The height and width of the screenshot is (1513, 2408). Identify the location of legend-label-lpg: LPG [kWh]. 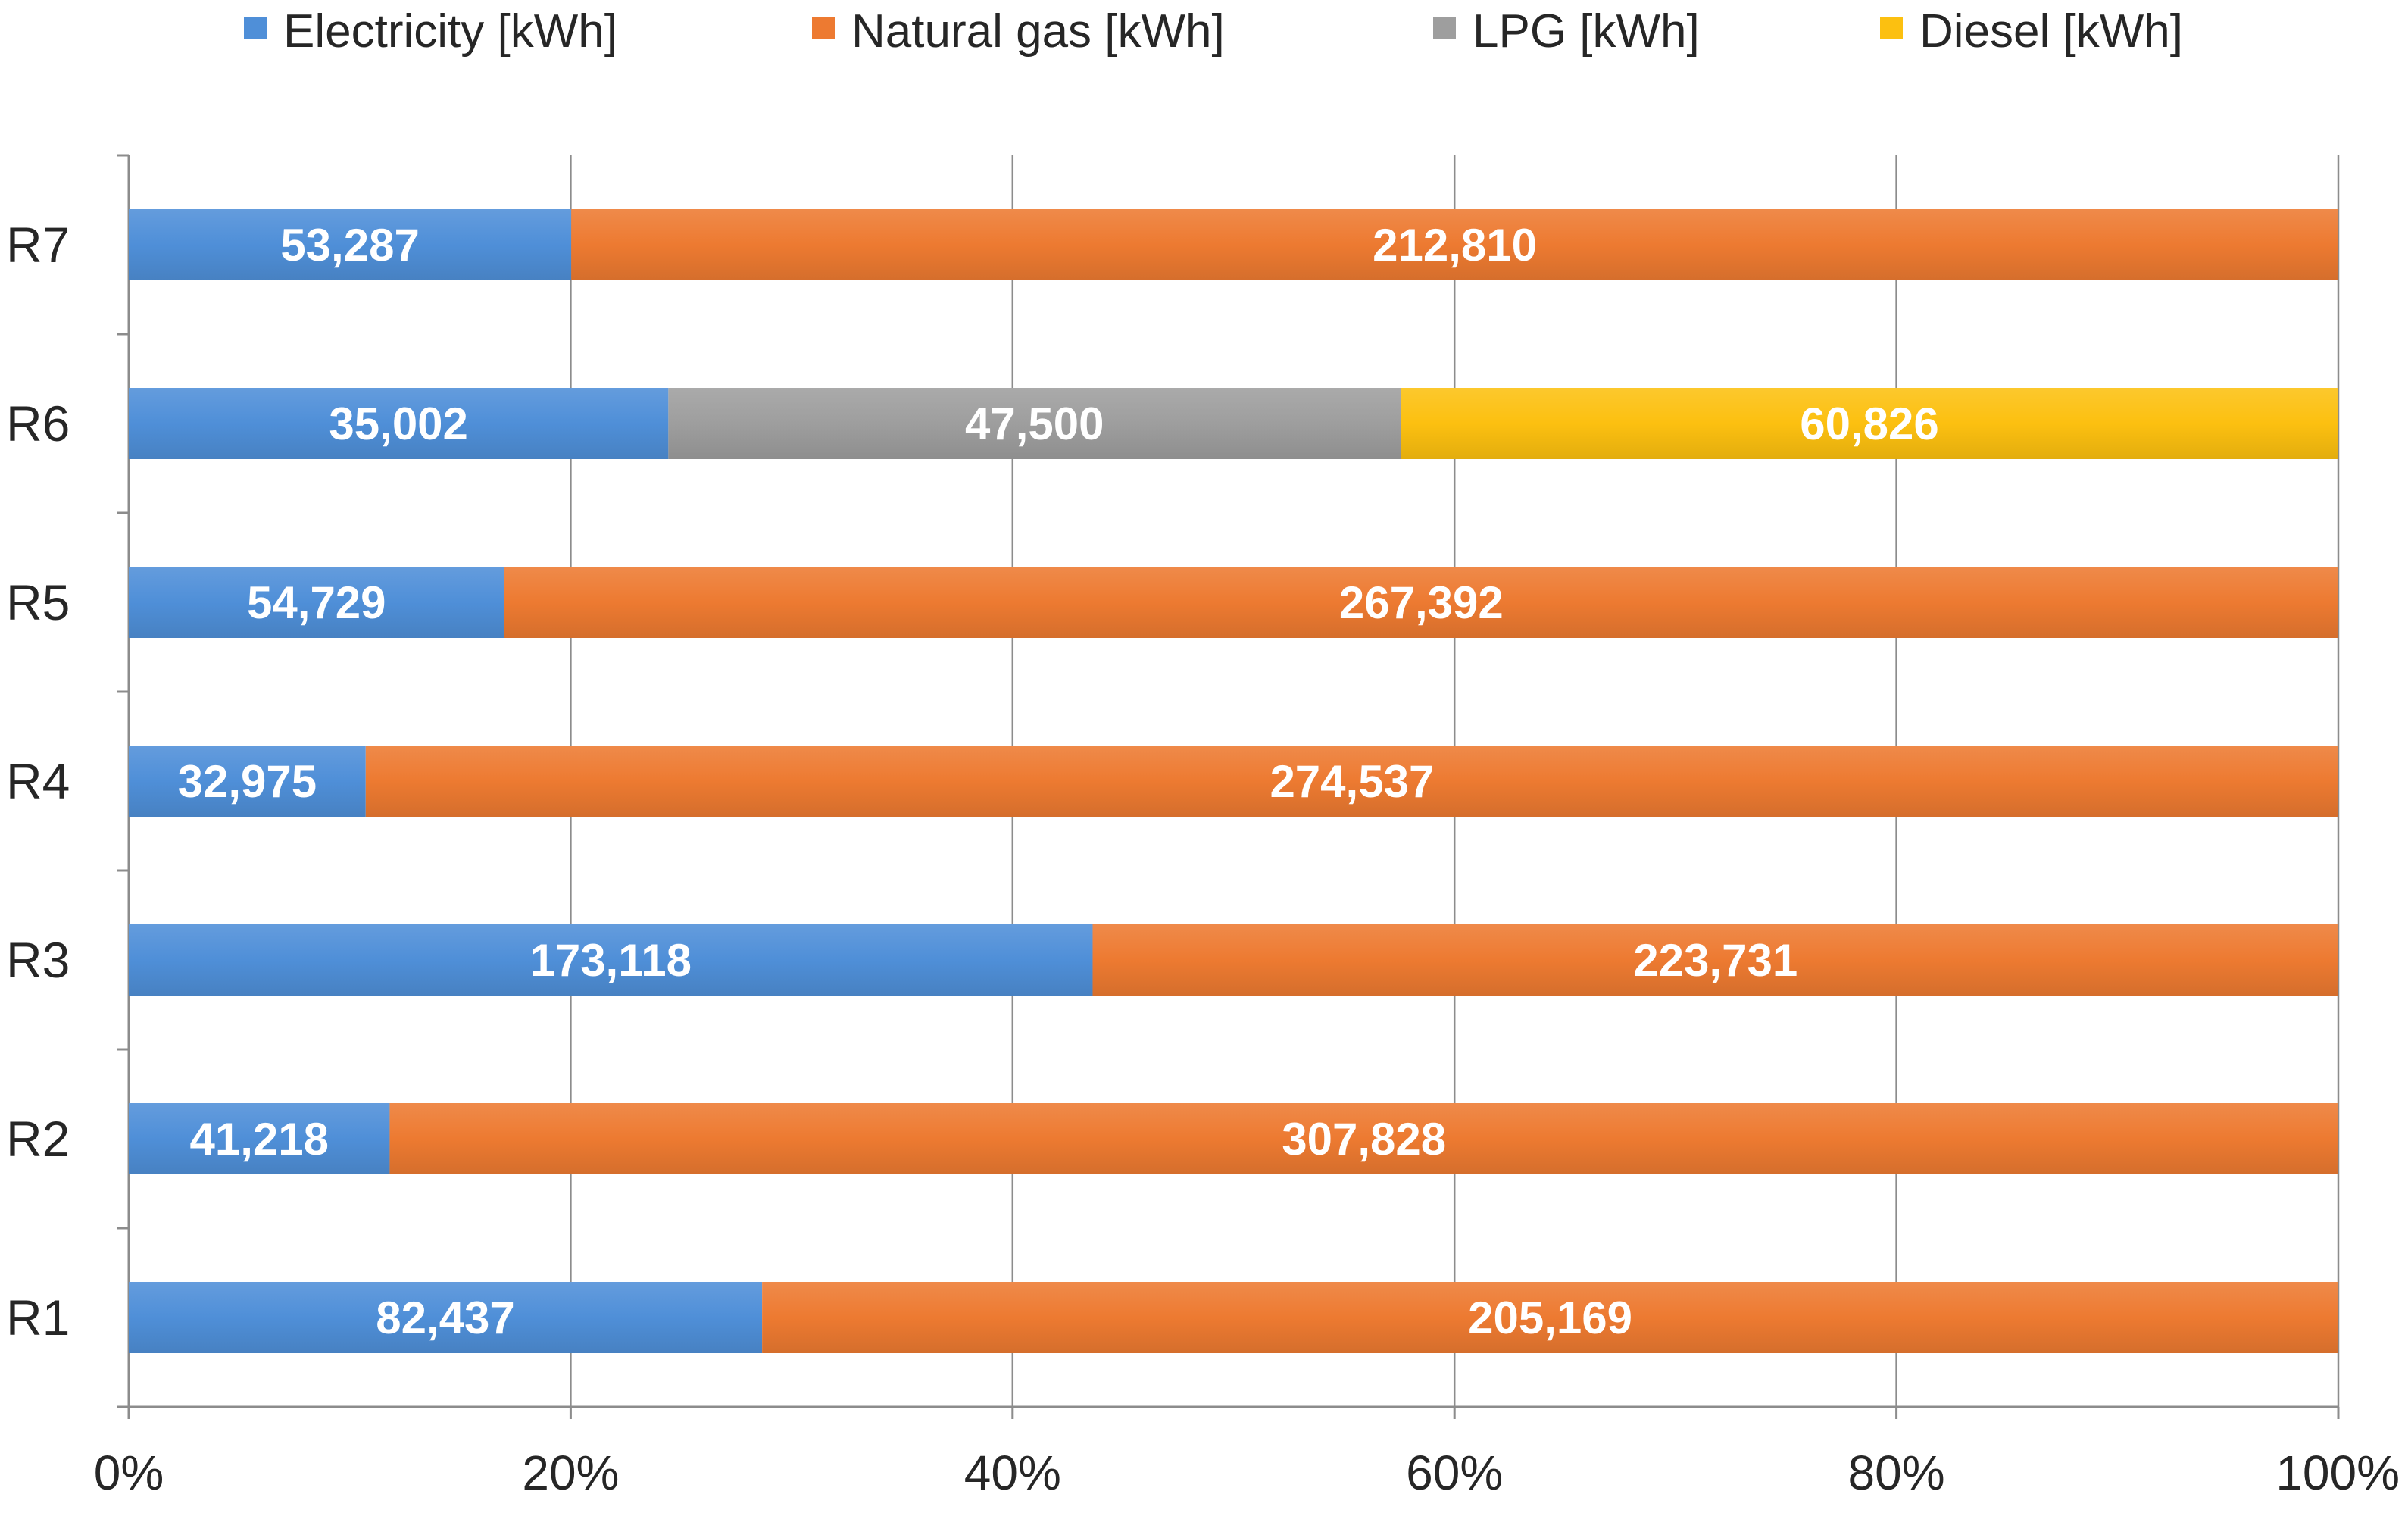
(1586, 32).